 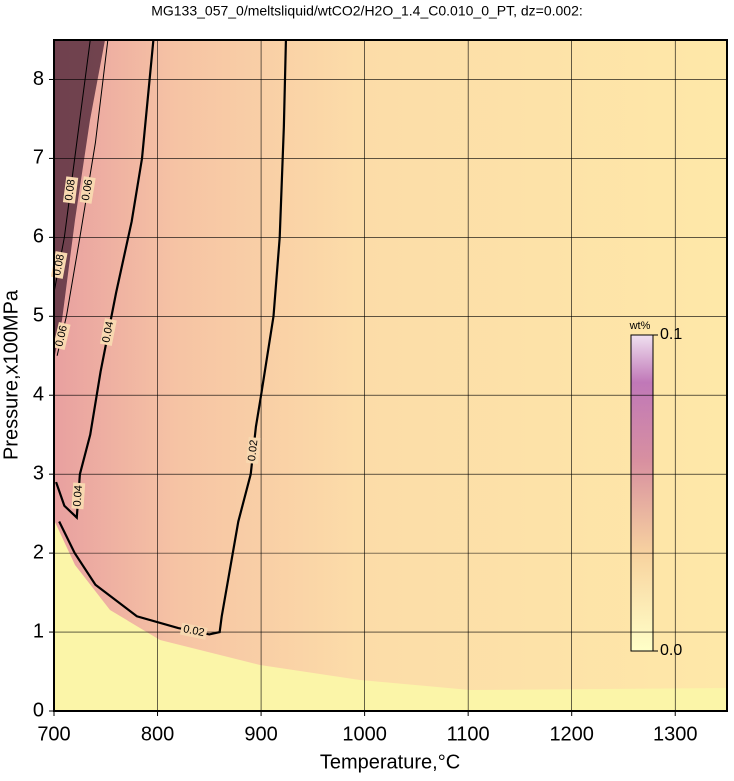 What do you see at coordinates (38, 158) in the screenshot?
I see `y-tick-label: 7` at bounding box center [38, 158].